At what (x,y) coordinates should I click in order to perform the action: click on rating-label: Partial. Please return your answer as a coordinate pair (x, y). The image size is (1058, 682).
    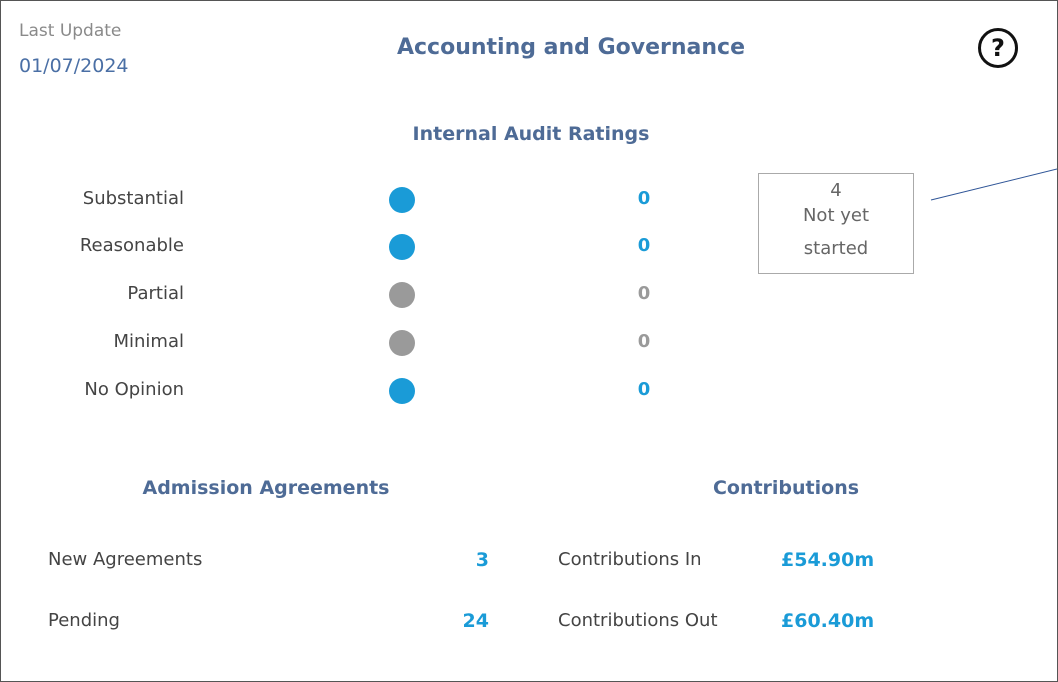
    Looking at the image, I should click on (155, 293).